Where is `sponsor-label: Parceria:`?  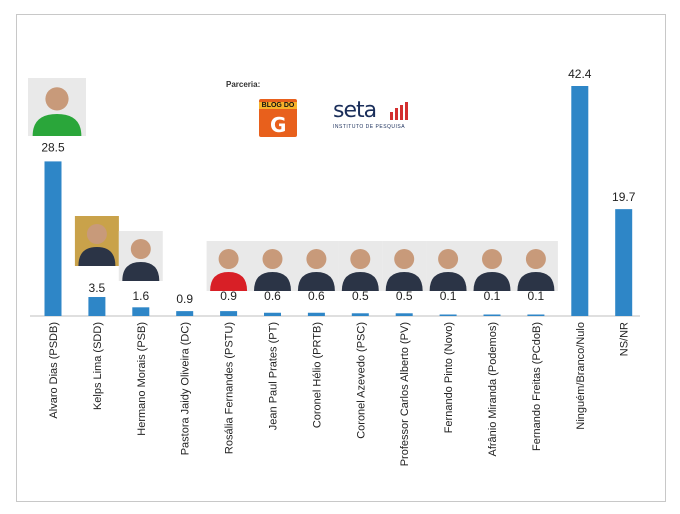 sponsor-label: Parceria: is located at coordinates (243, 84).